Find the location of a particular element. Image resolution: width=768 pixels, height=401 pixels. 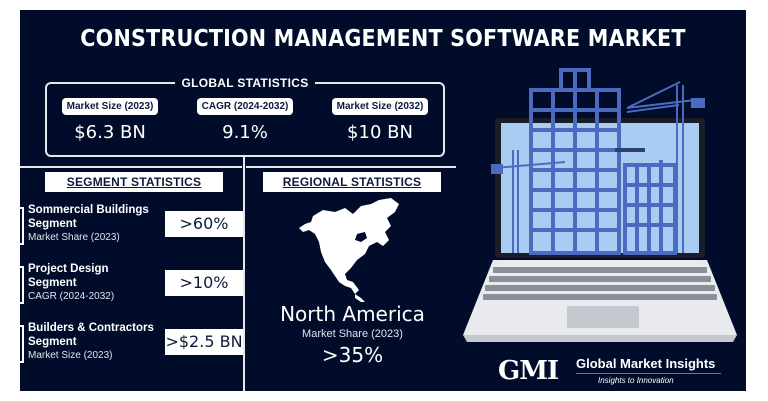

segment-name: Sommercial Buildings is located at coordinates (88, 210).